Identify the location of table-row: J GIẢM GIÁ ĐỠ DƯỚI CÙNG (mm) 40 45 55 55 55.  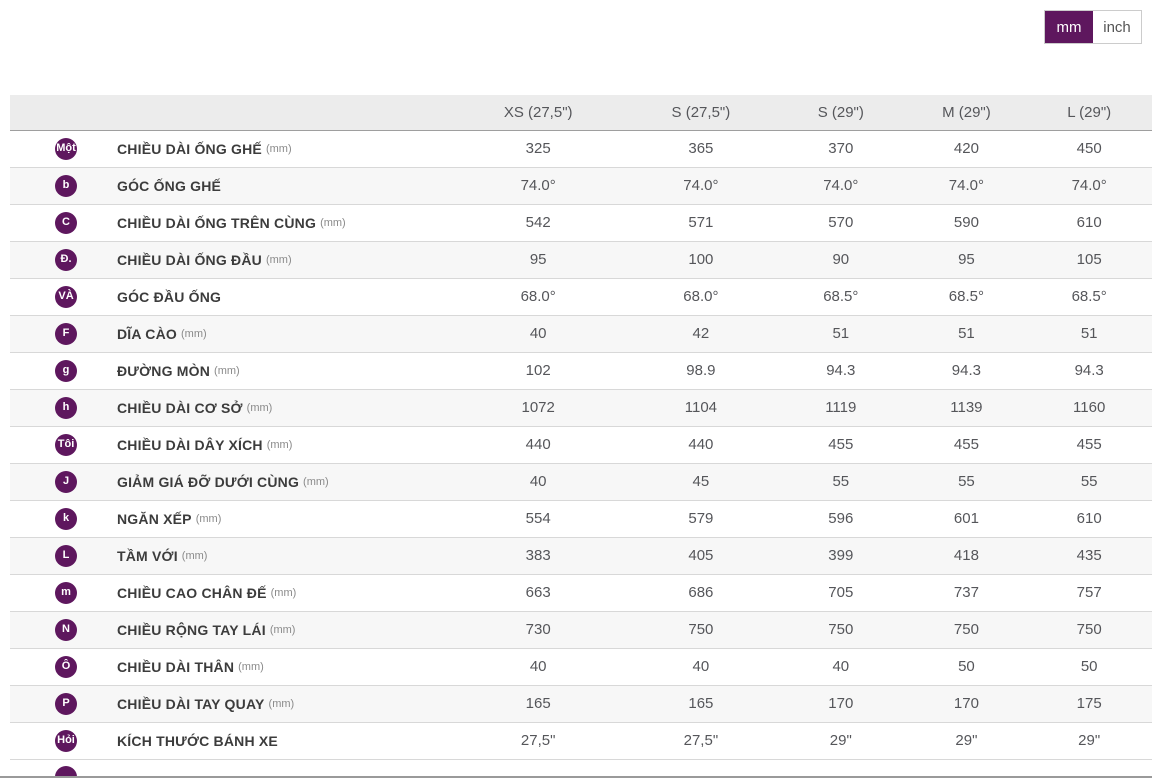
(581, 481).